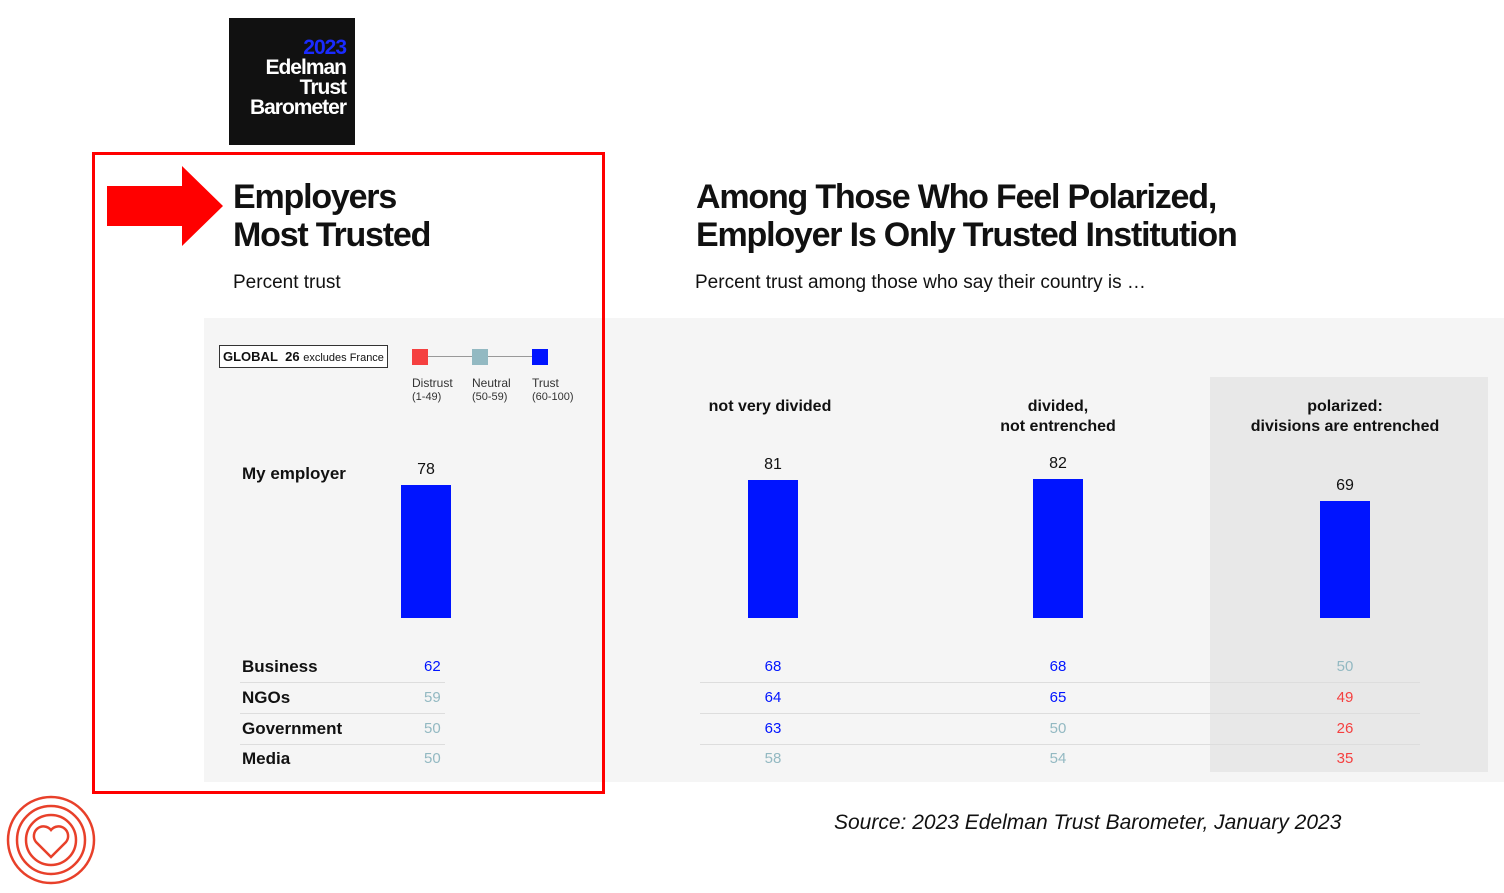 Image resolution: width=1504 pixels, height=893 pixels. I want to click on heart-target-logo-icon, so click(51, 840).